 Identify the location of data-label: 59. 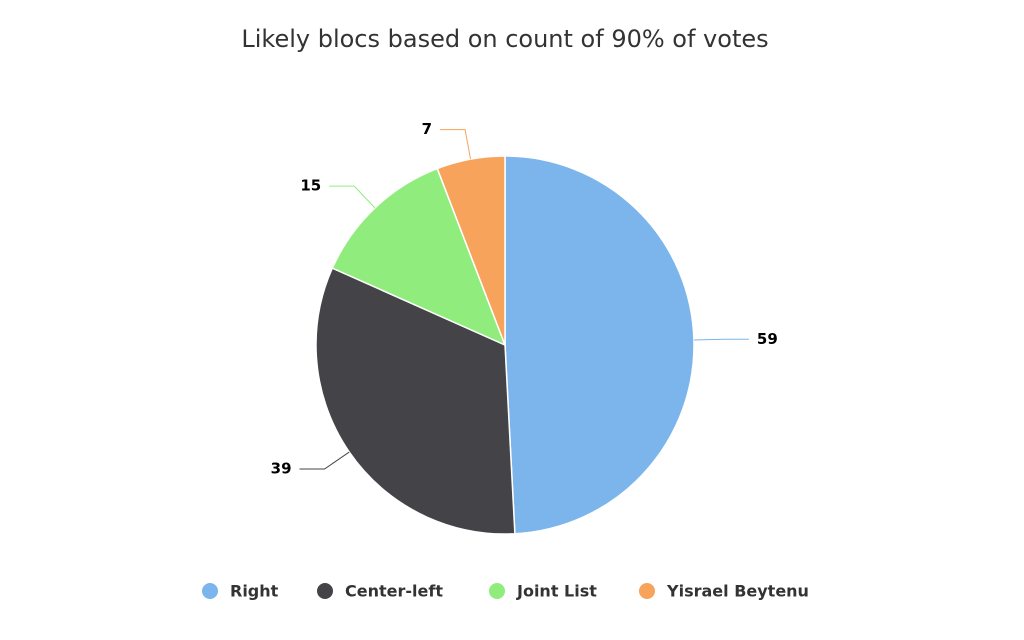
(767, 339).